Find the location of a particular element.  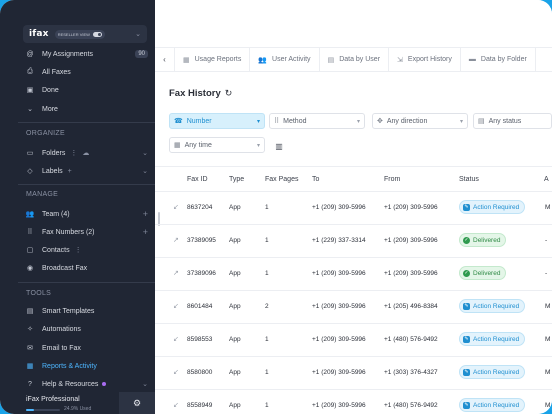

assignments-count-badge: 90 is located at coordinates (141, 54).